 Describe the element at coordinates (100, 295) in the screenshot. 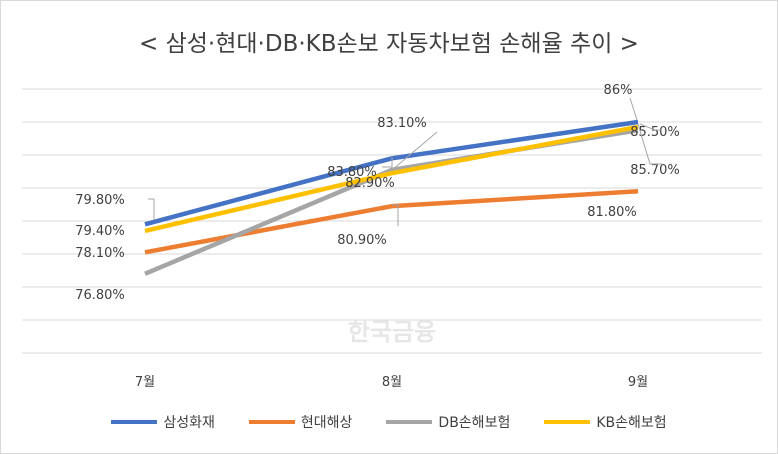

I see `data-label: 76.80%` at that location.